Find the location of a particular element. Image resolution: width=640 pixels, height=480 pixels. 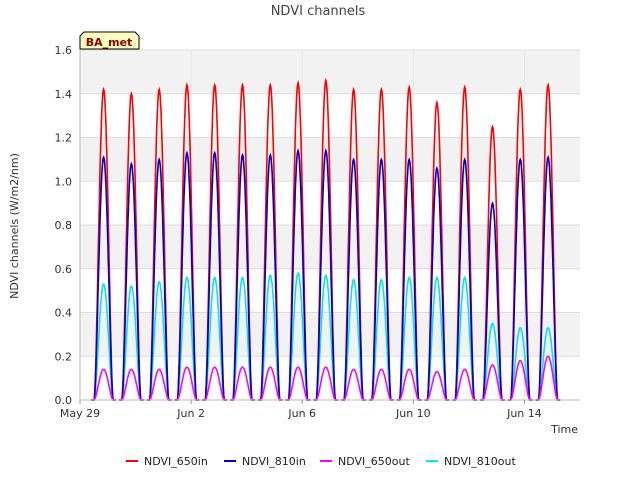

legend-entry-ndvi-650in: NDVI_650in is located at coordinates (167, 461).